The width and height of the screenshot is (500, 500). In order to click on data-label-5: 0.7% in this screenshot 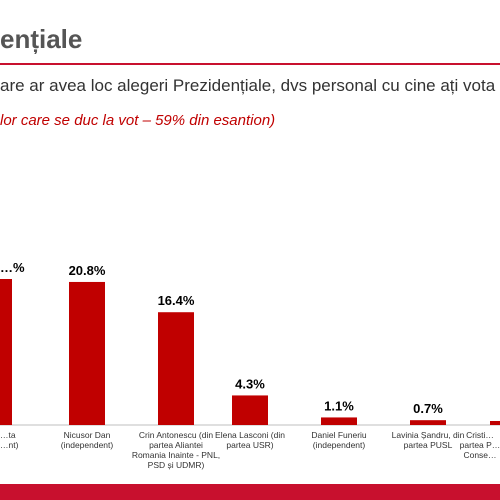, I will do `click(428, 408)`.